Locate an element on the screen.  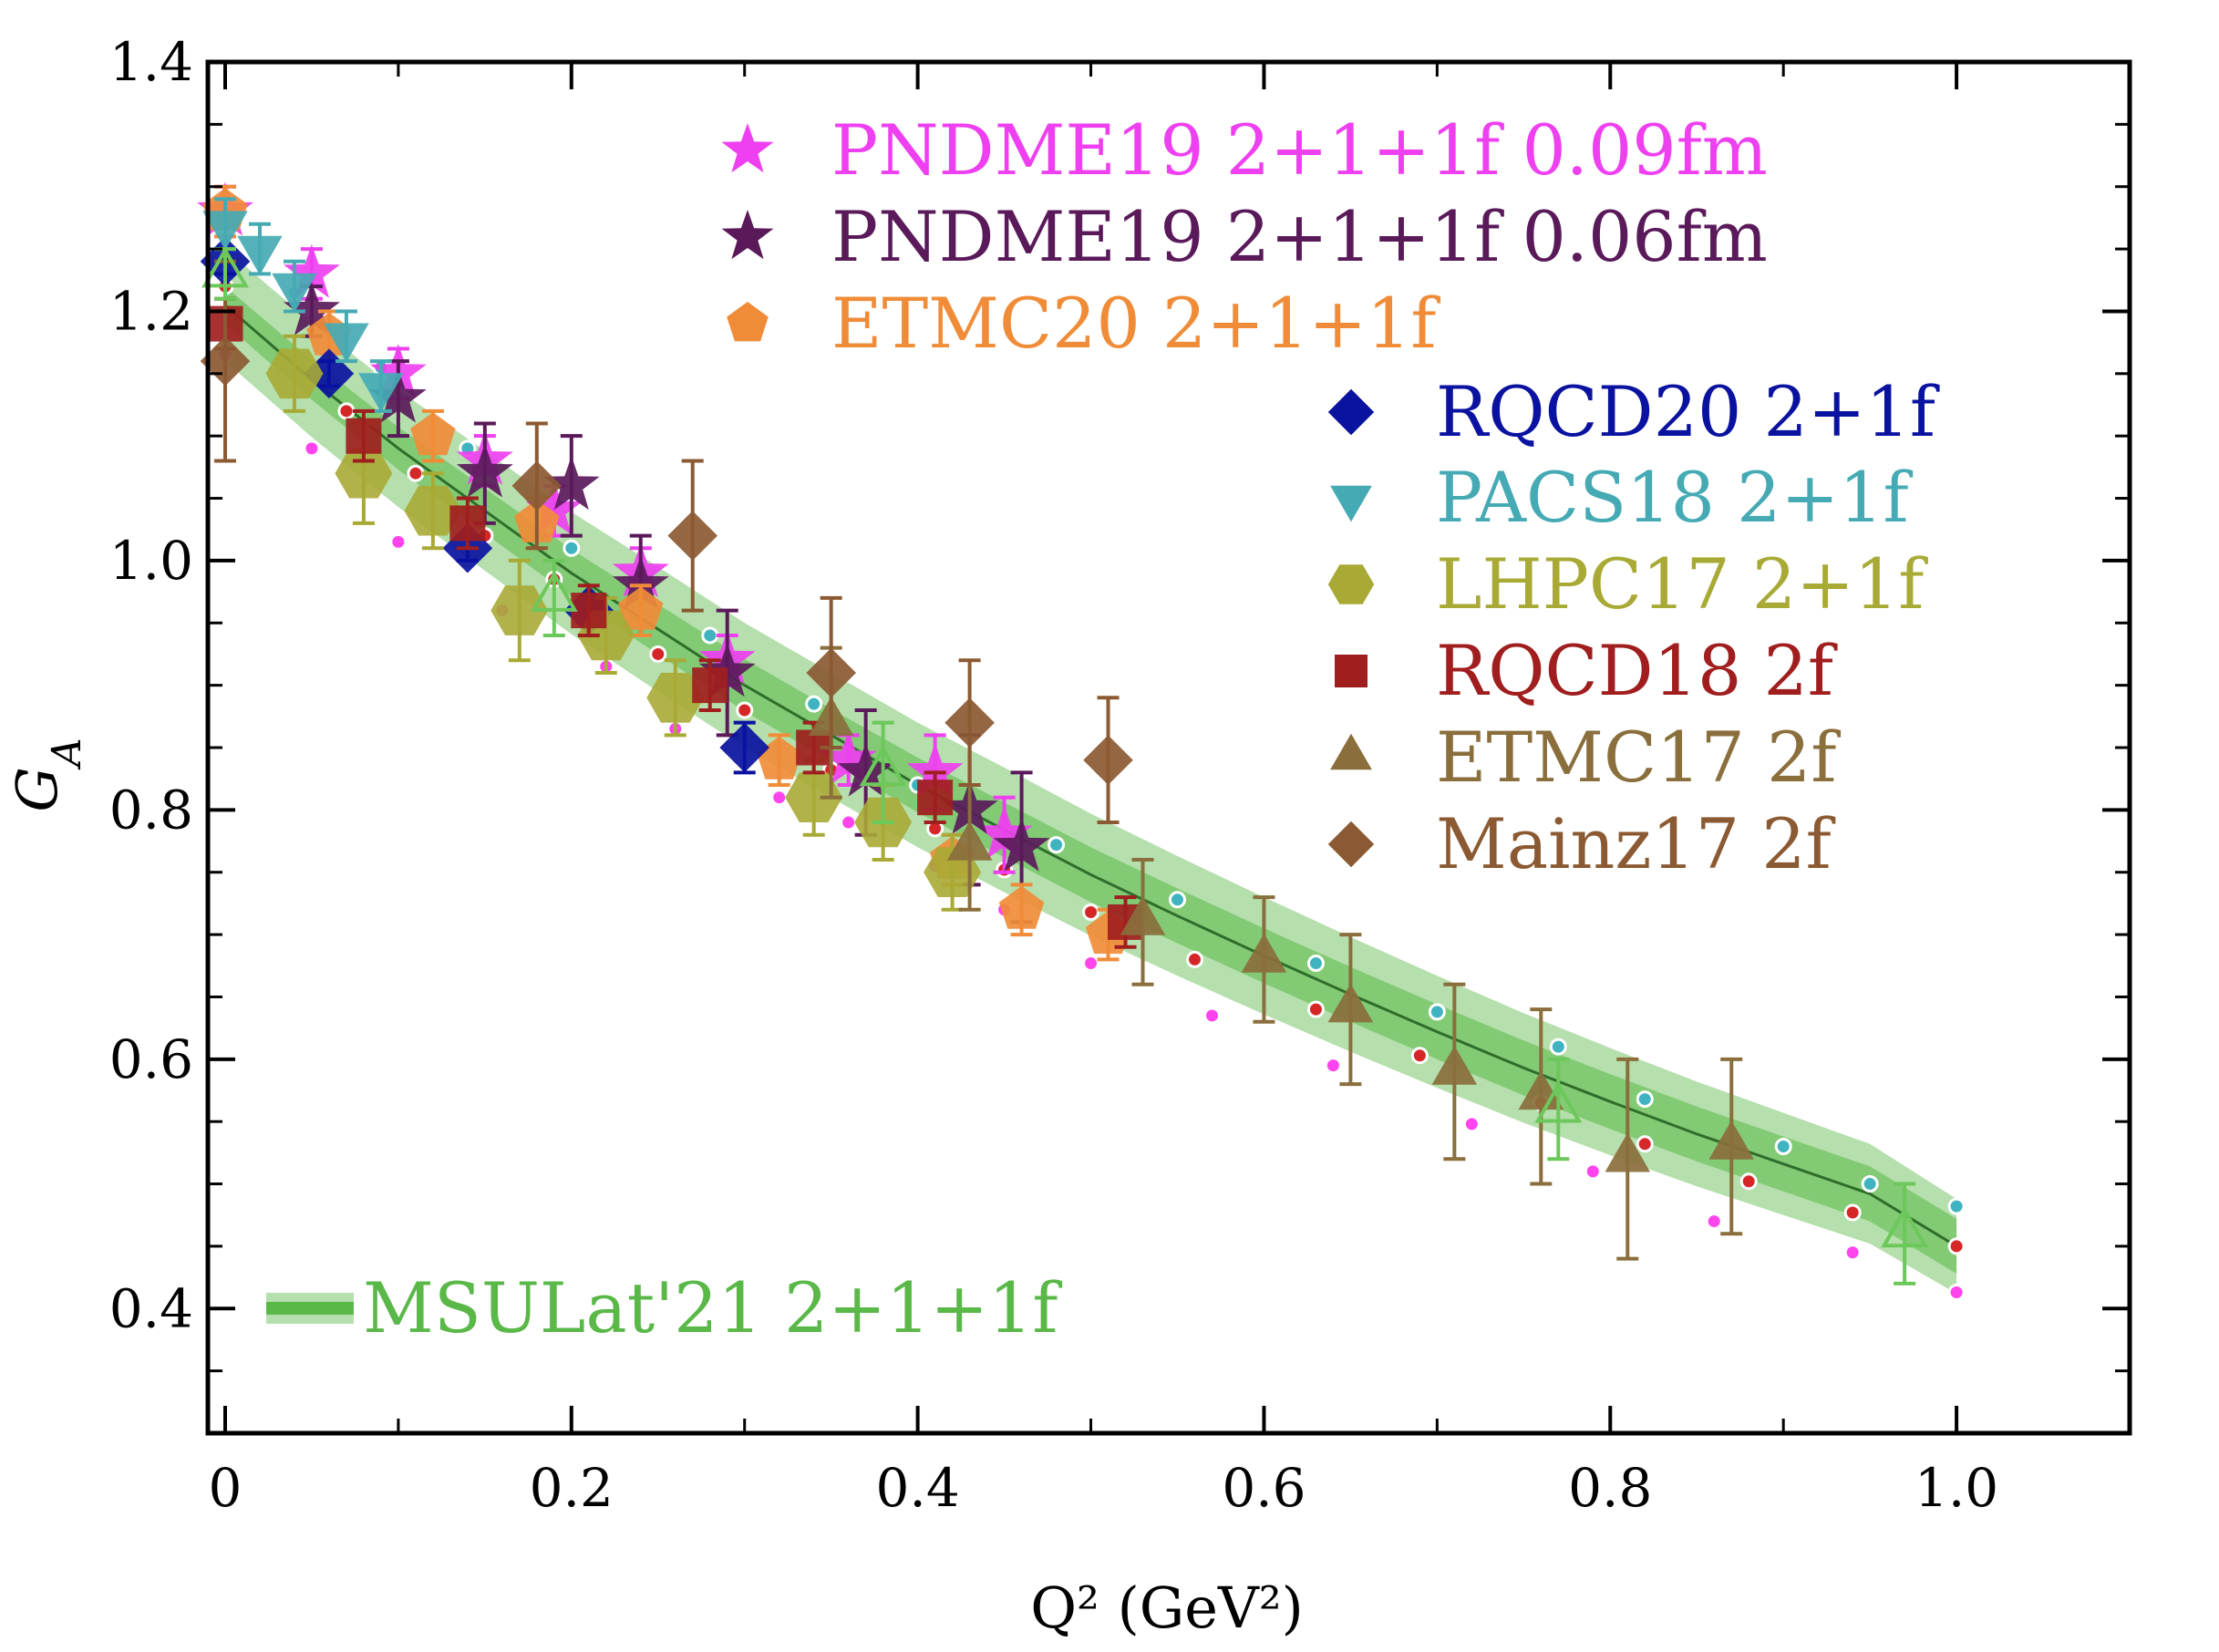
y-tick-label: 0.4 is located at coordinates (151, 1308).